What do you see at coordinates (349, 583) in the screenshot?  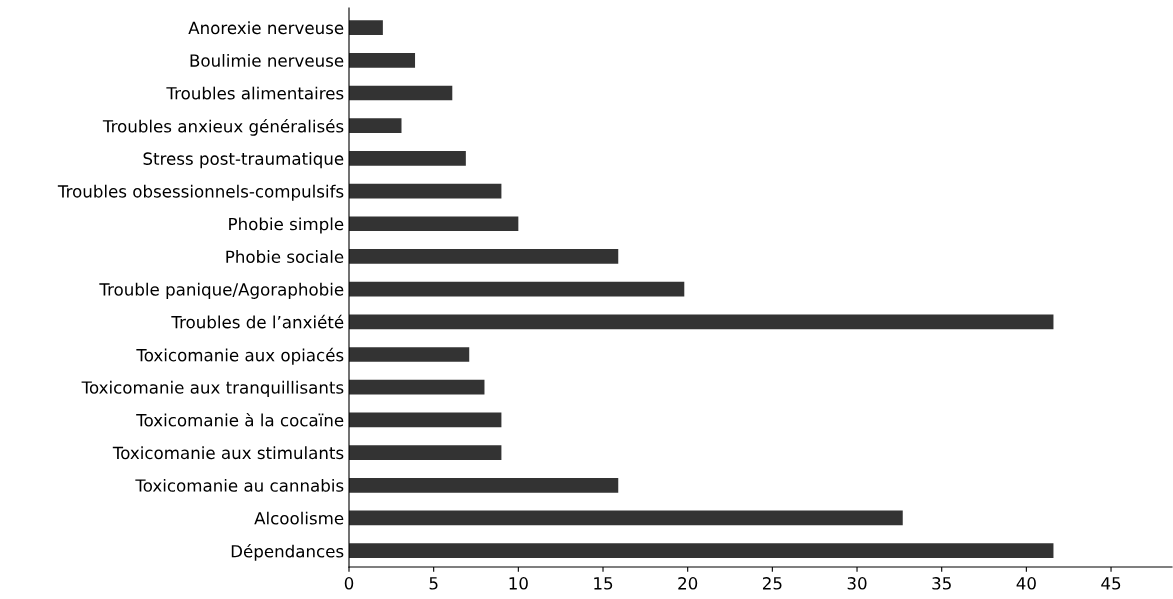 I see `x-tick-label: 0` at bounding box center [349, 583].